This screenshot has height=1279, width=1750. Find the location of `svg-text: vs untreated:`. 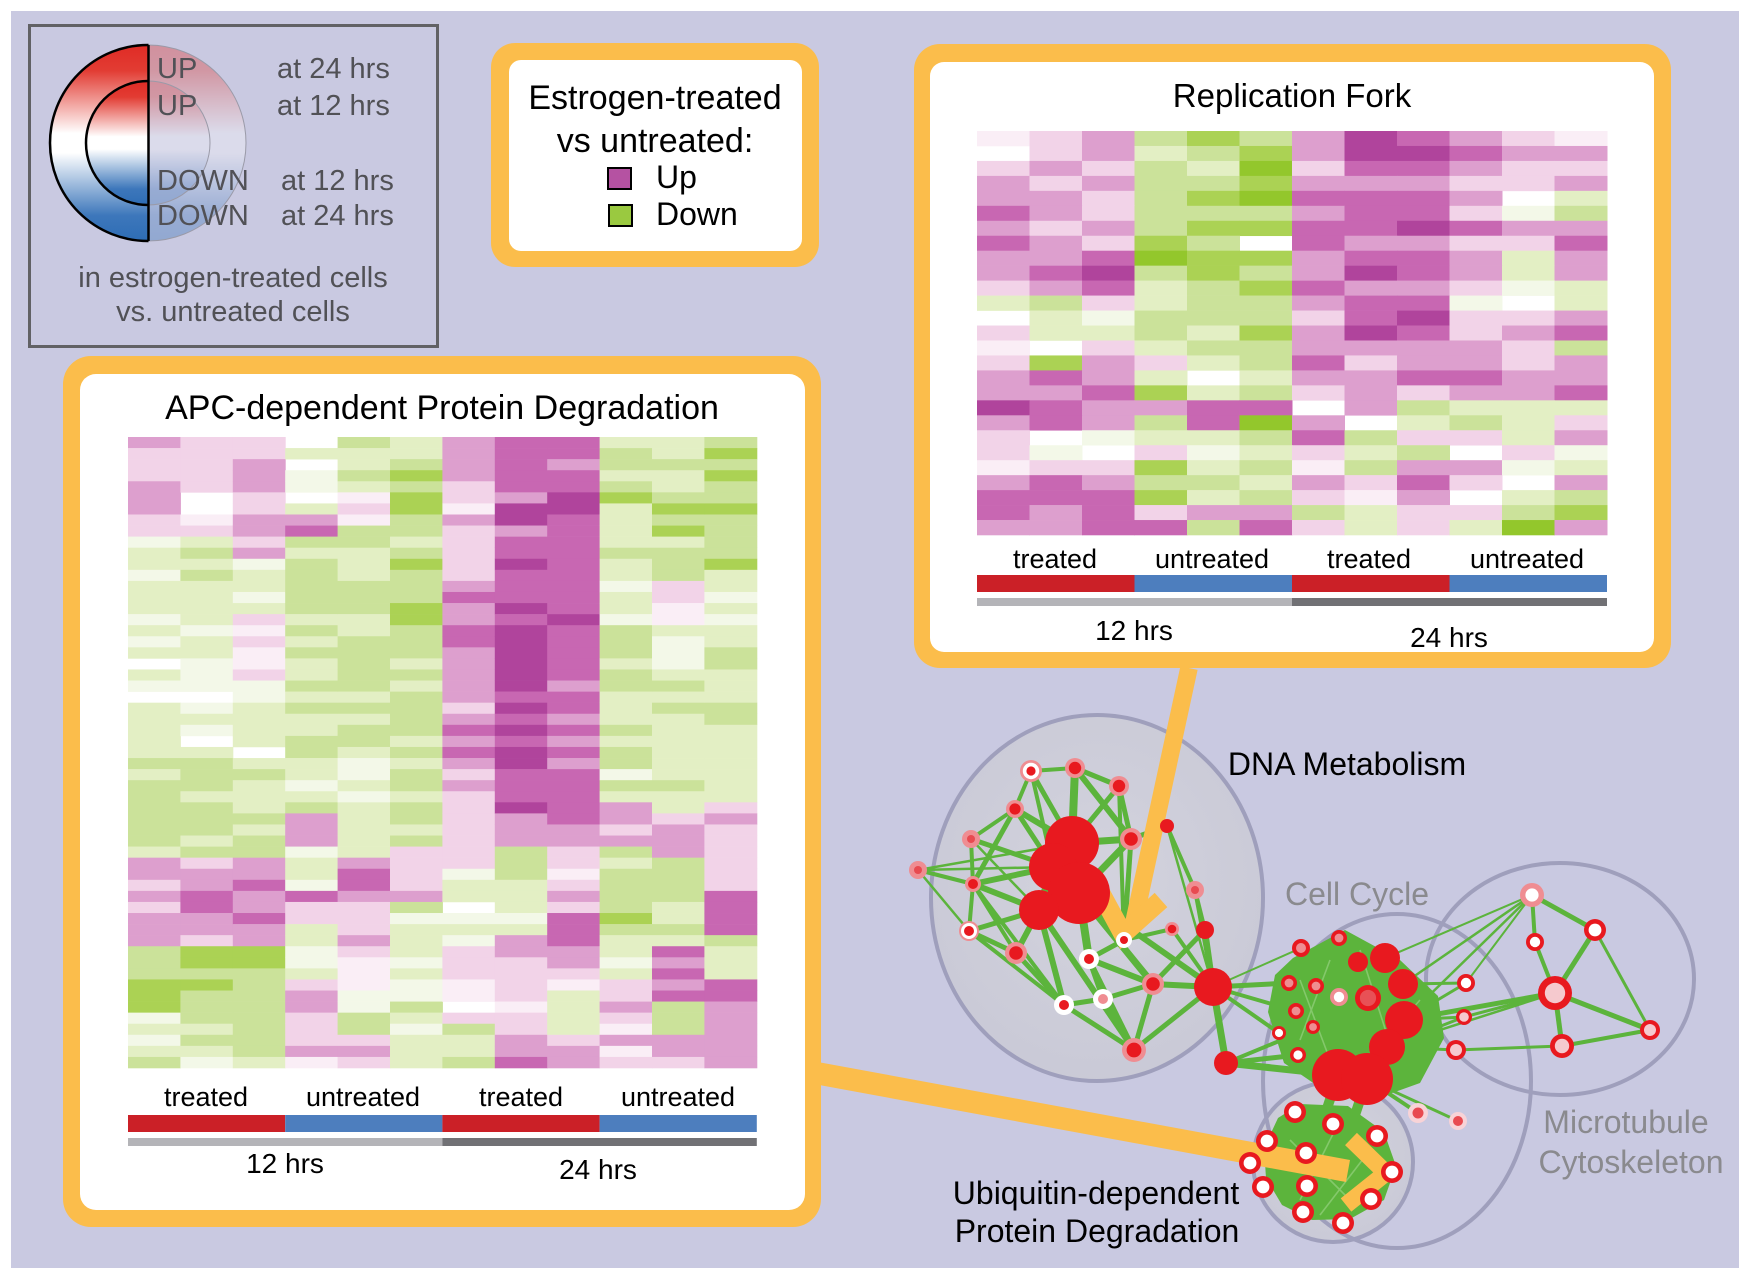

svg-text: vs untreated: is located at coordinates (655, 141).